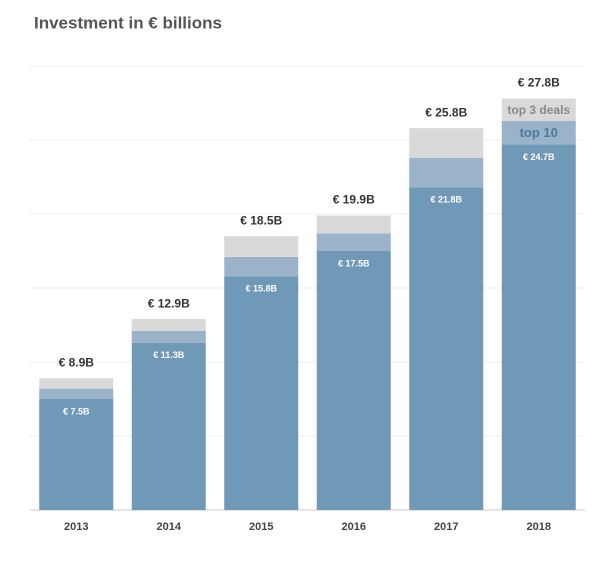 The width and height of the screenshot is (600, 562). I want to click on x-tick-label: 2018, so click(539, 527).